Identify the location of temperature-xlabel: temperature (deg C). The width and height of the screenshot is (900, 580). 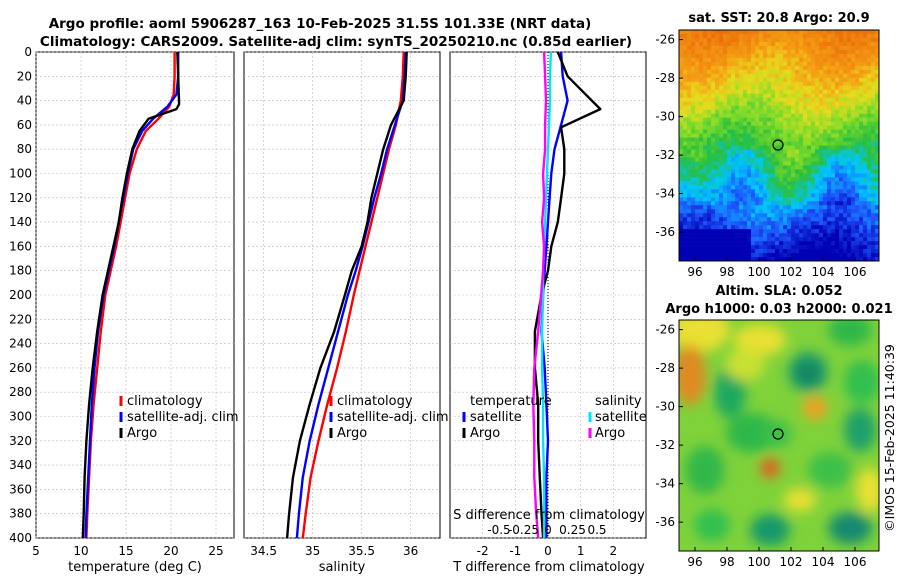
(135, 567).